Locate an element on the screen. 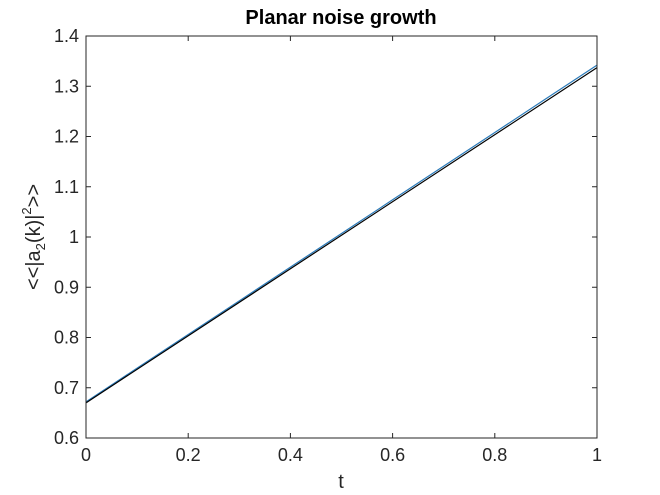 The width and height of the screenshot is (660, 495). x-tick-label: 1 is located at coordinates (597, 455).